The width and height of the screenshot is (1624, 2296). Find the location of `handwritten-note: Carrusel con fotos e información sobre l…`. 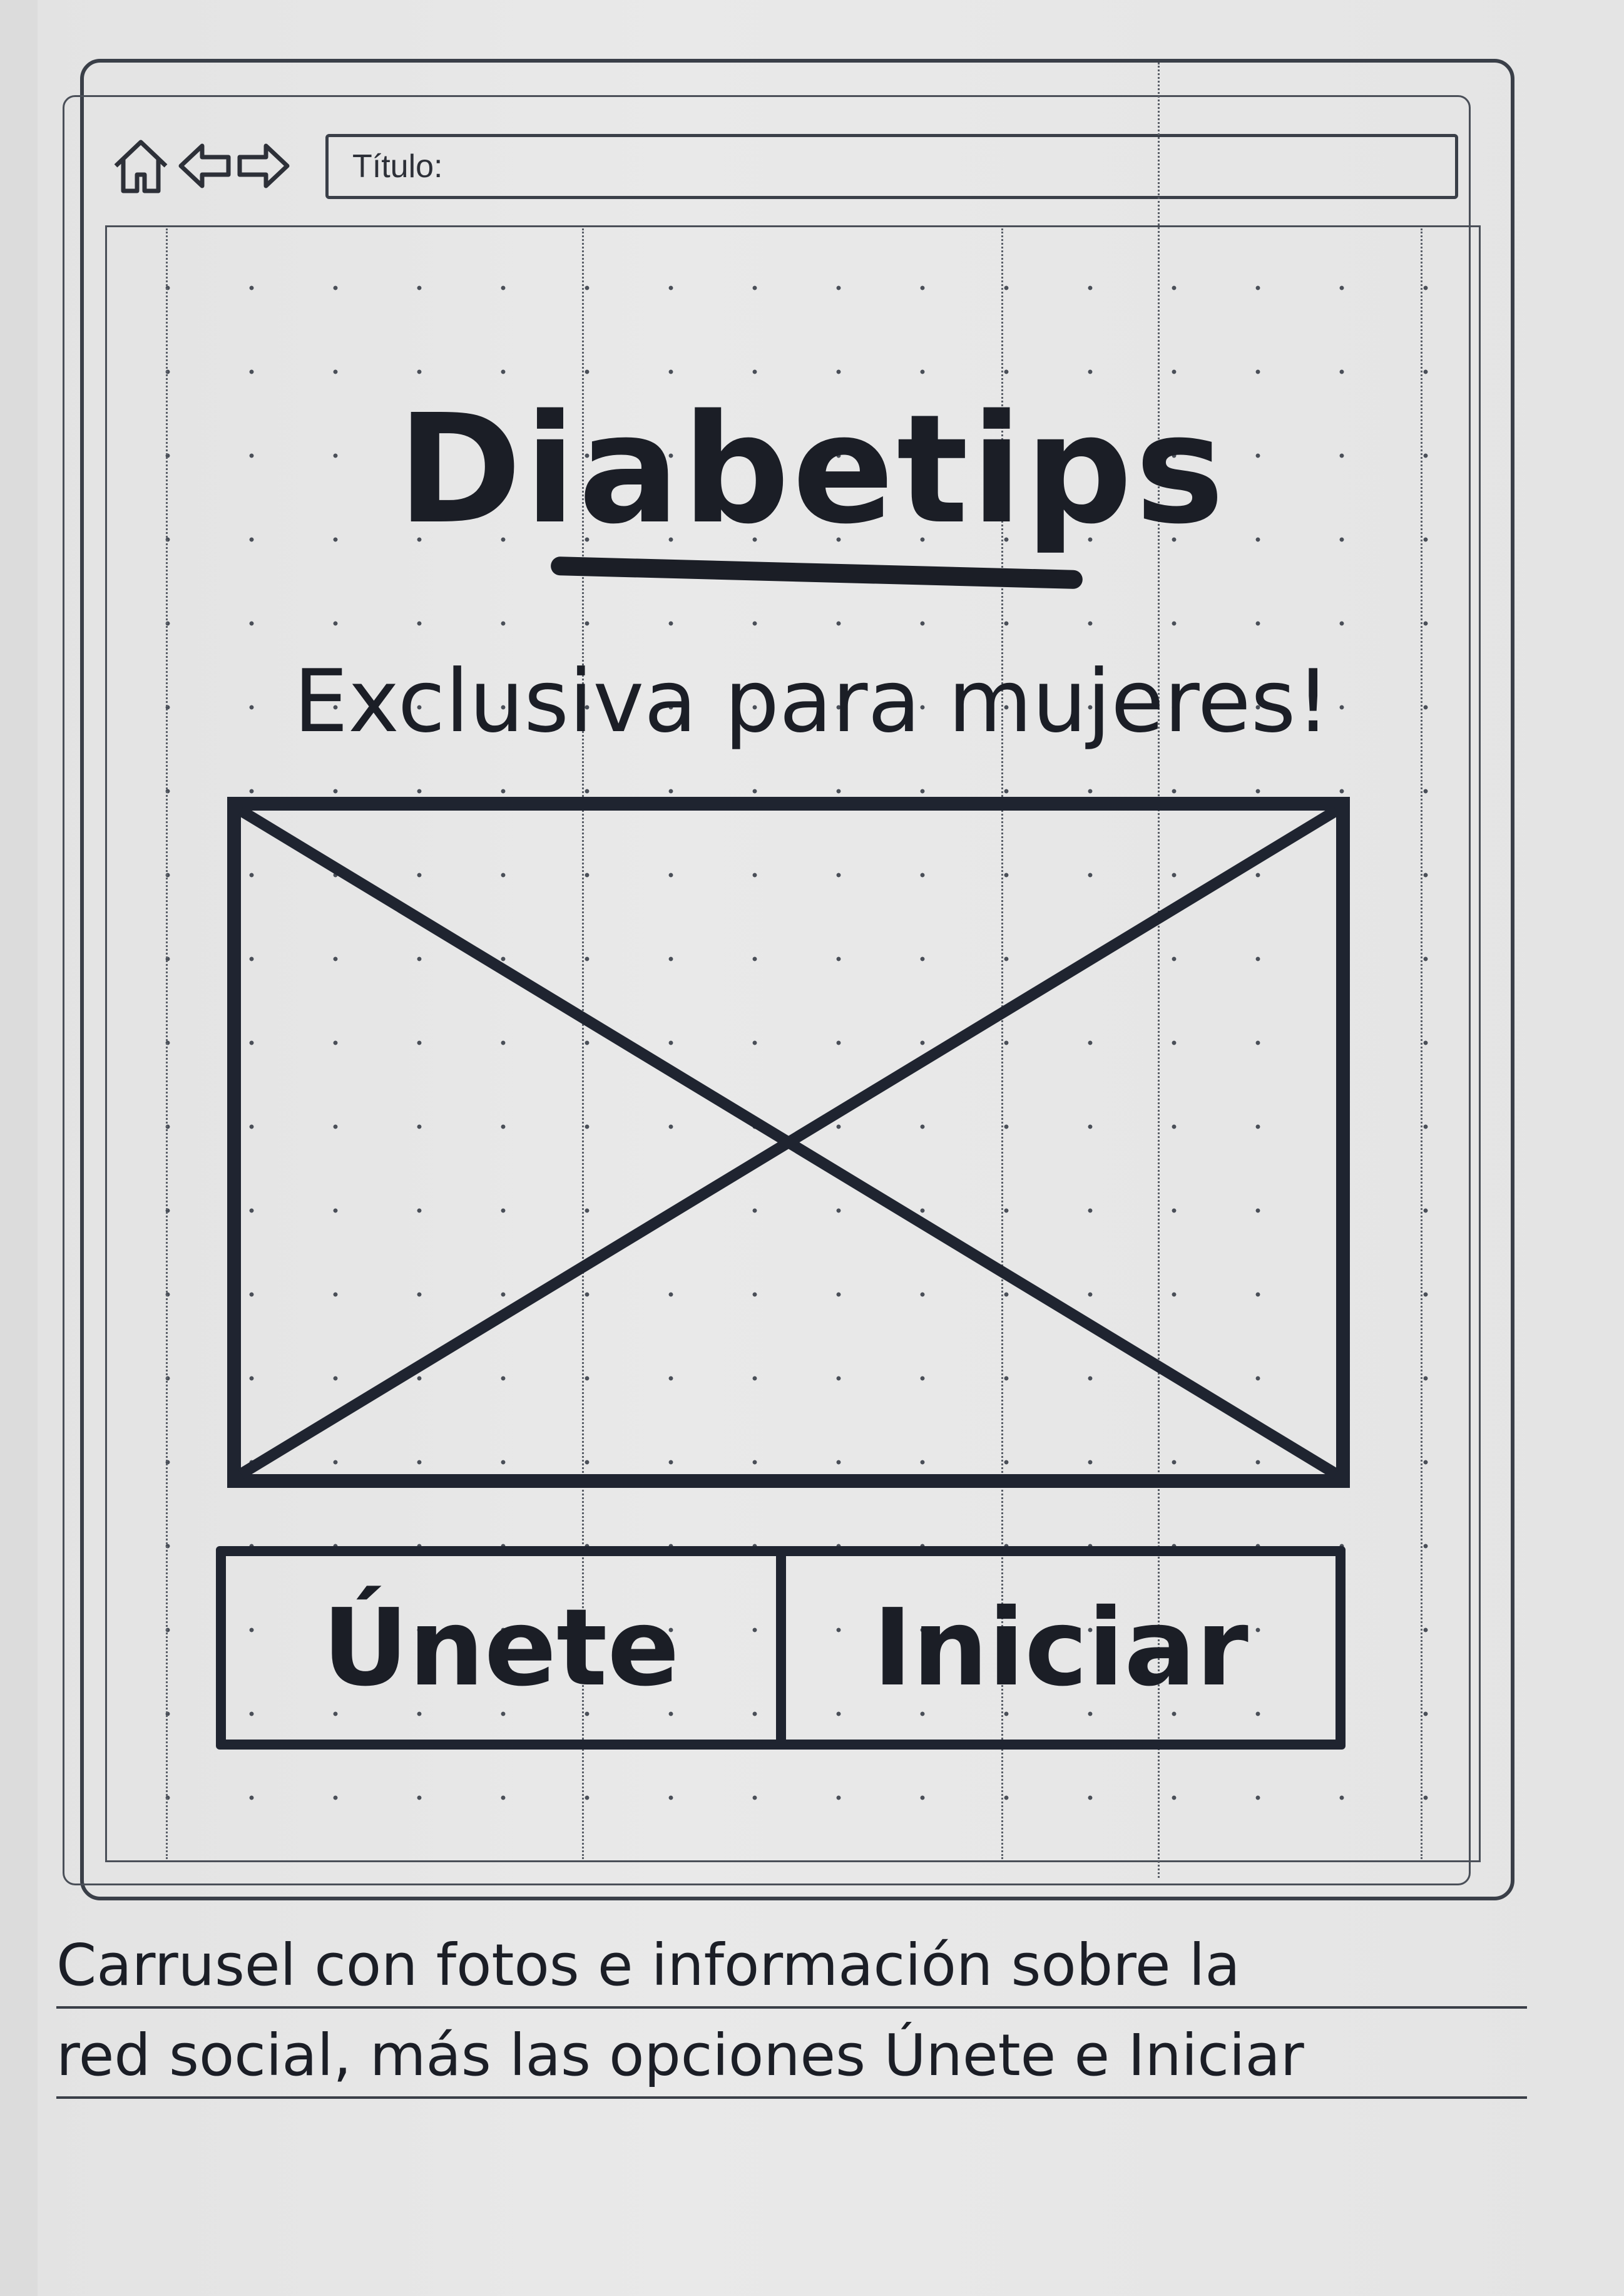

handwritten-note: Carrusel con fotos e información sobre l… is located at coordinates (791, 2009).